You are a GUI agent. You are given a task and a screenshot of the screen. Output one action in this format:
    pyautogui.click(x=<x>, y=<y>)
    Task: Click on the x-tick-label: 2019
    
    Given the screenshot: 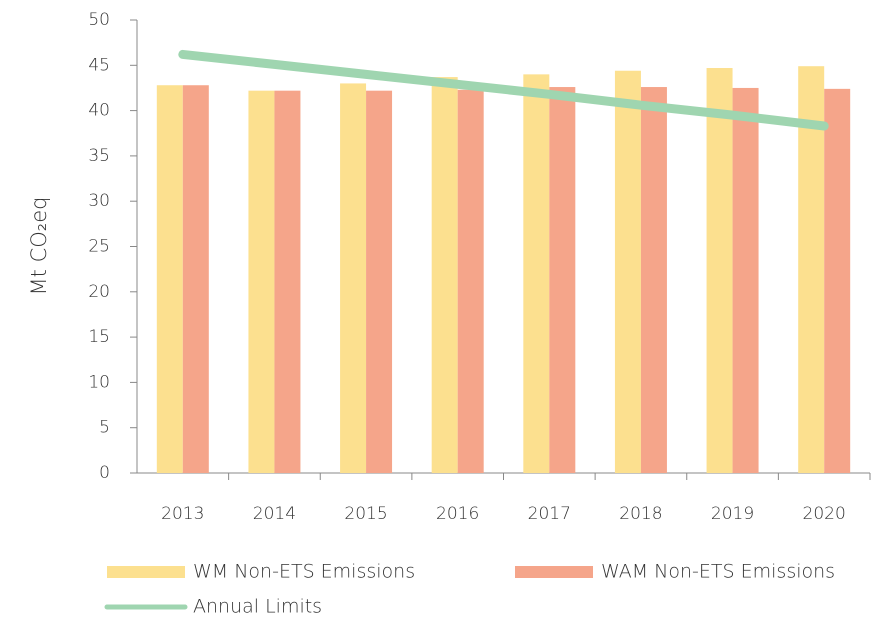 What is the action you would take?
    pyautogui.click(x=732, y=514)
    